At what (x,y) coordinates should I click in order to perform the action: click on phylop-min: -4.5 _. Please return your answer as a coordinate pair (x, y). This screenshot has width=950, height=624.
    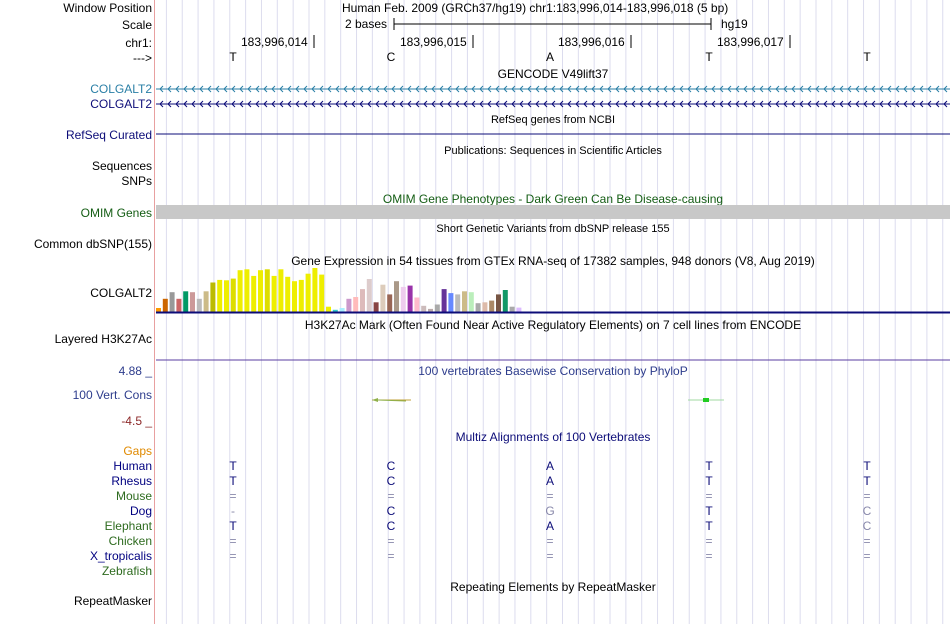
    Looking at the image, I should click on (136, 421).